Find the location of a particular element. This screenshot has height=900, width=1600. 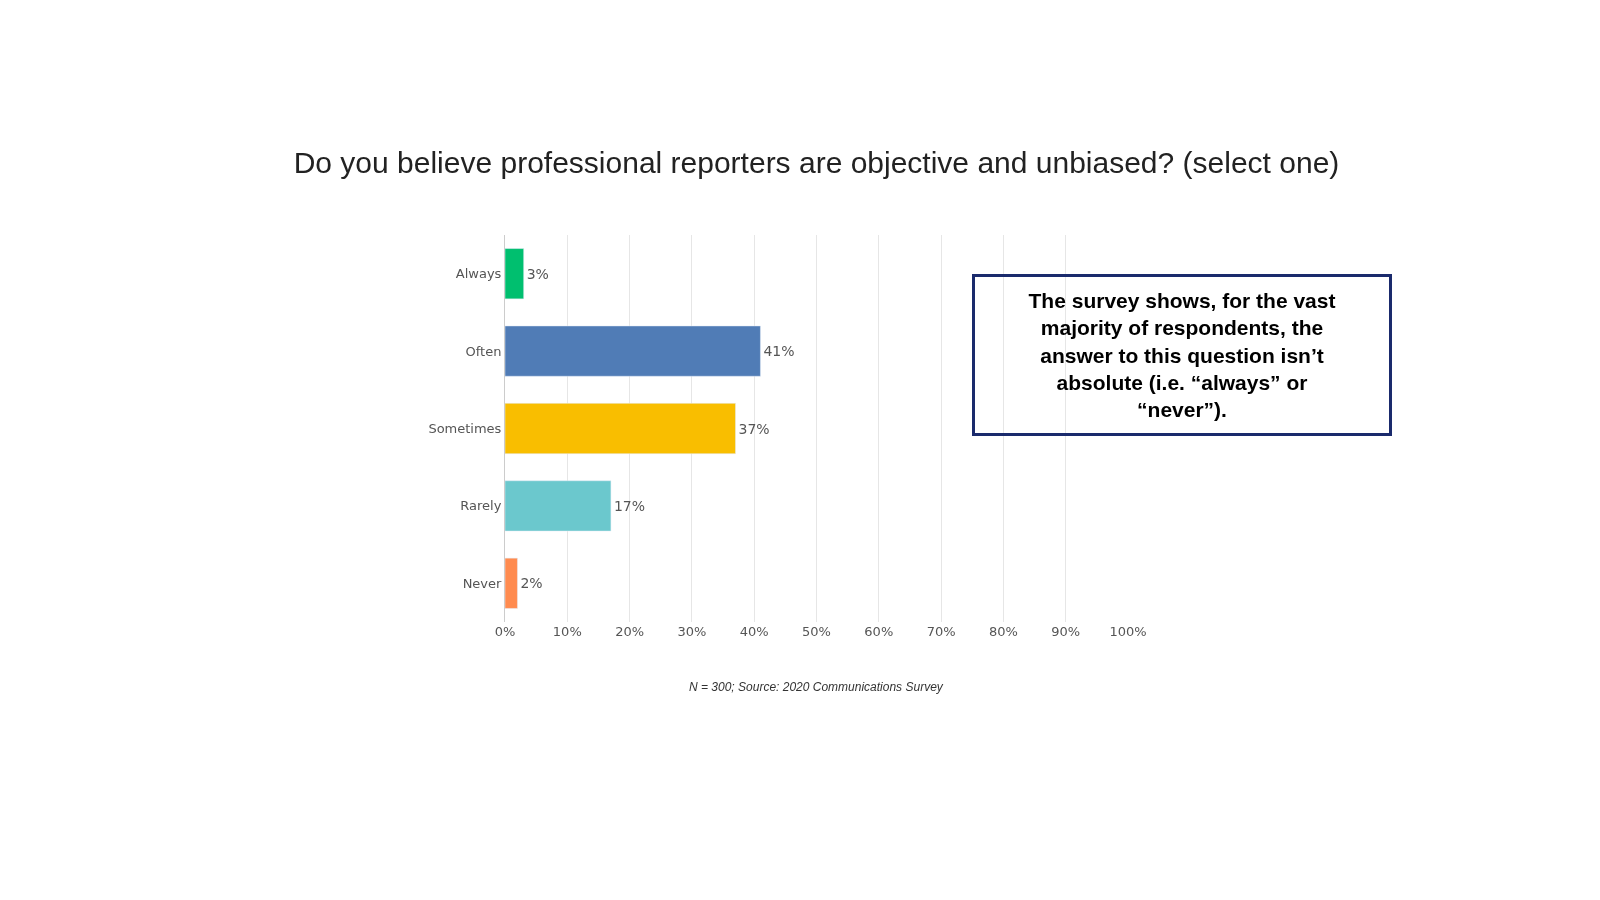

y-tick-label: Often is located at coordinates (483, 351).